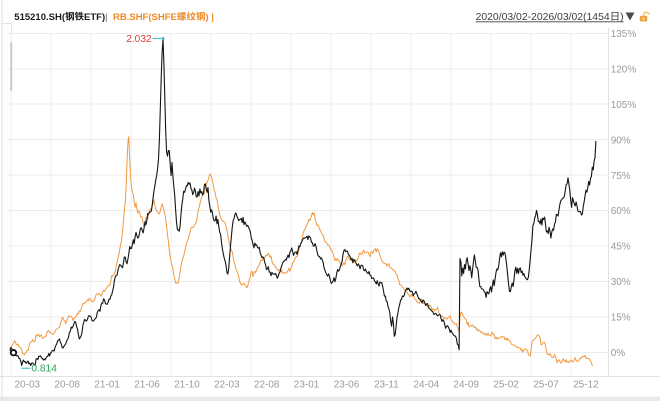 The image size is (660, 401). Describe the element at coordinates (546, 385) in the screenshot. I see `svg-text: 25-07` at that location.